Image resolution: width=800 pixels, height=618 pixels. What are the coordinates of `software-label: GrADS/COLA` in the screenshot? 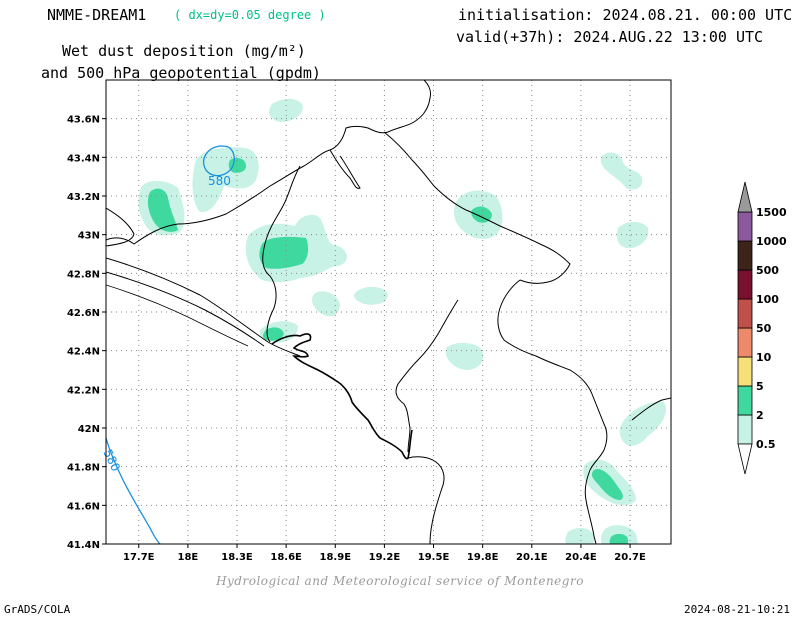 It's located at (37, 609).